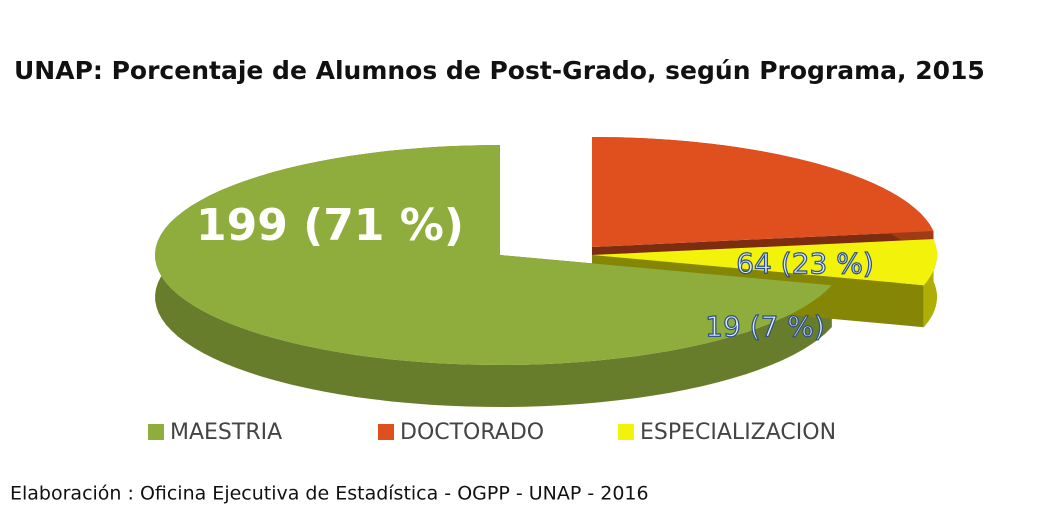 This screenshot has height=515, width=1058. Describe the element at coordinates (472, 432) in the screenshot. I see `legend-label: DOCTORADO` at that location.